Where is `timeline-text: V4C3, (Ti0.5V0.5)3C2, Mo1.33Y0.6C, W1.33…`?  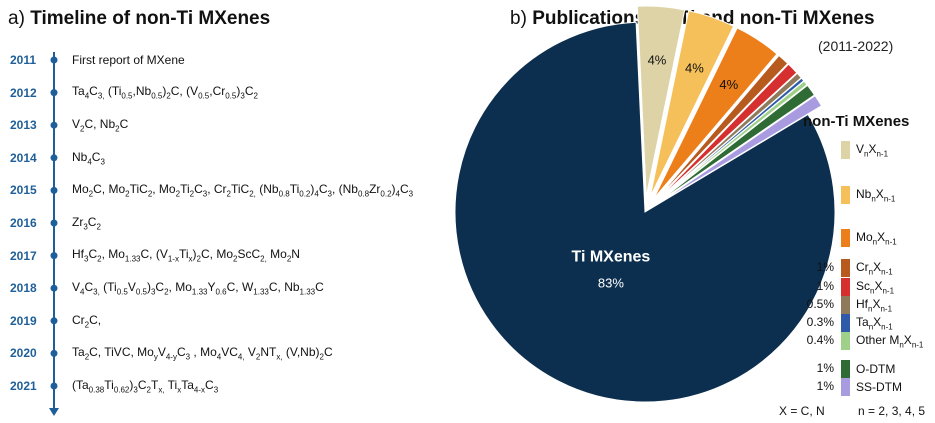 timeline-text: V4C3, (Ti0.5V0.5)3C2, Mo1.33Y0.6C, W1.33… is located at coordinates (198, 288).